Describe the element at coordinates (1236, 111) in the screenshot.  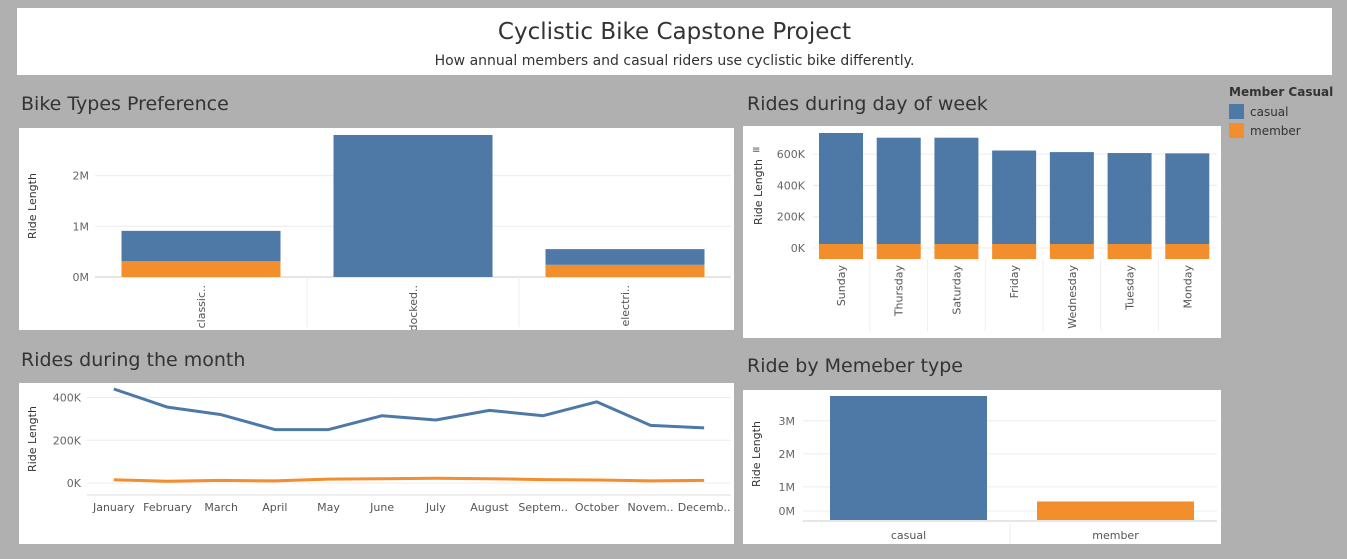
I see `casual-swatch` at that location.